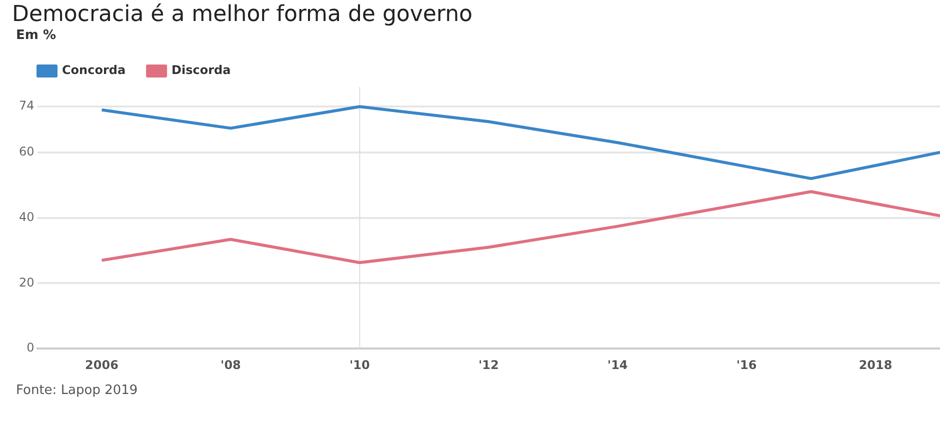  Describe the element at coordinates (94, 70) in the screenshot. I see `legend-label: Concorda` at that location.